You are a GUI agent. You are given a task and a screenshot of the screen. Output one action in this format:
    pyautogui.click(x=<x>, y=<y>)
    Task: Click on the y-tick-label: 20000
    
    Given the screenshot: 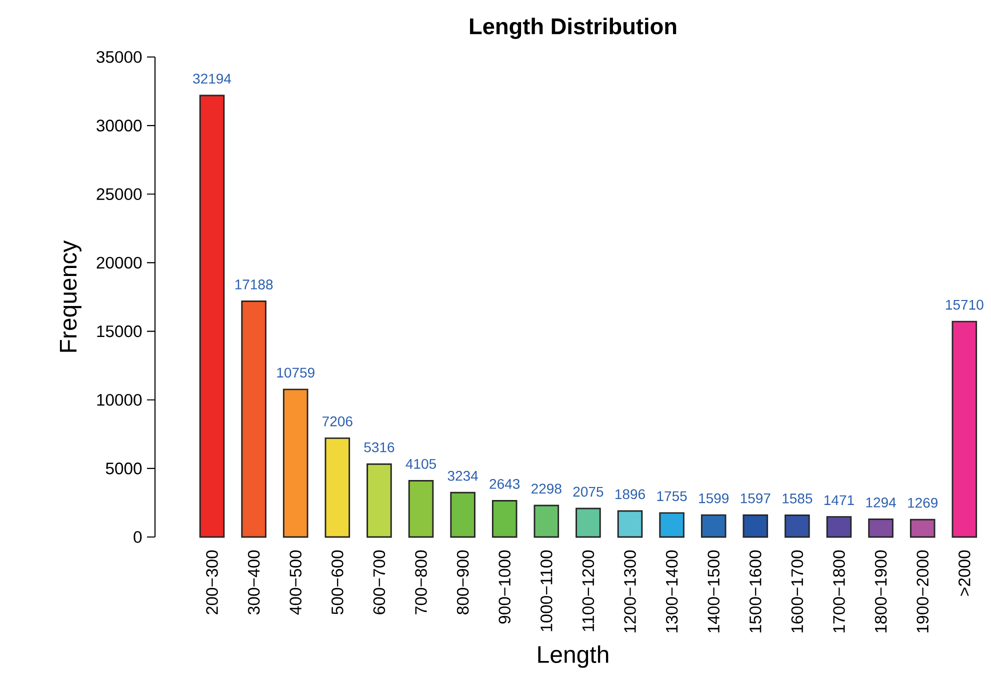 What is the action you would take?
    pyautogui.click(x=119, y=262)
    